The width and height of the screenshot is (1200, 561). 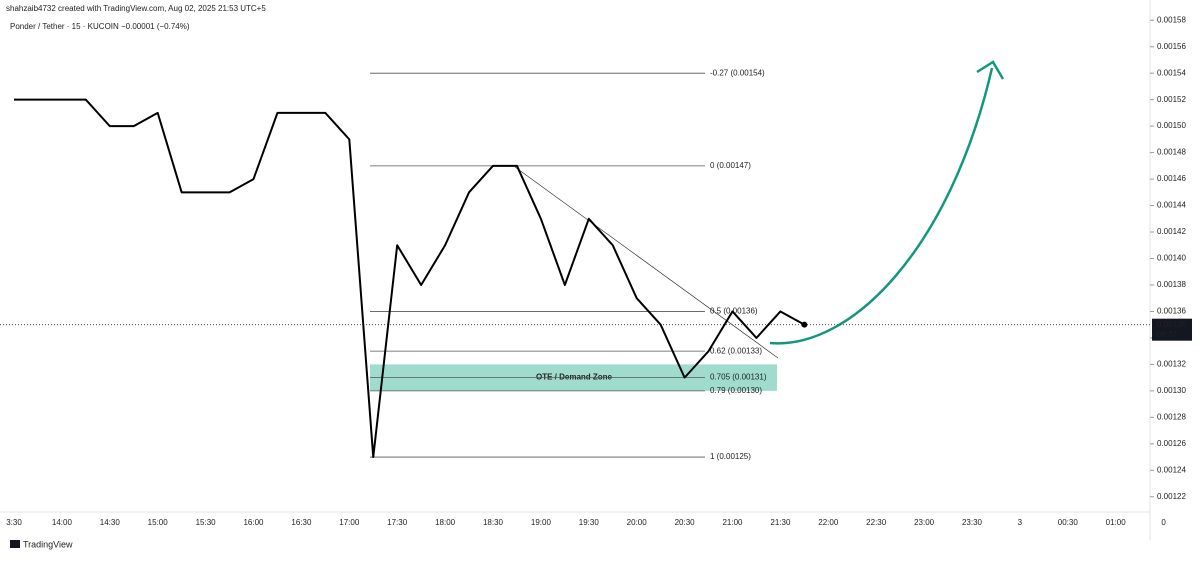 What do you see at coordinates (737, 72) in the screenshot?
I see `fib-label: -0.27 (0.00154)` at bounding box center [737, 72].